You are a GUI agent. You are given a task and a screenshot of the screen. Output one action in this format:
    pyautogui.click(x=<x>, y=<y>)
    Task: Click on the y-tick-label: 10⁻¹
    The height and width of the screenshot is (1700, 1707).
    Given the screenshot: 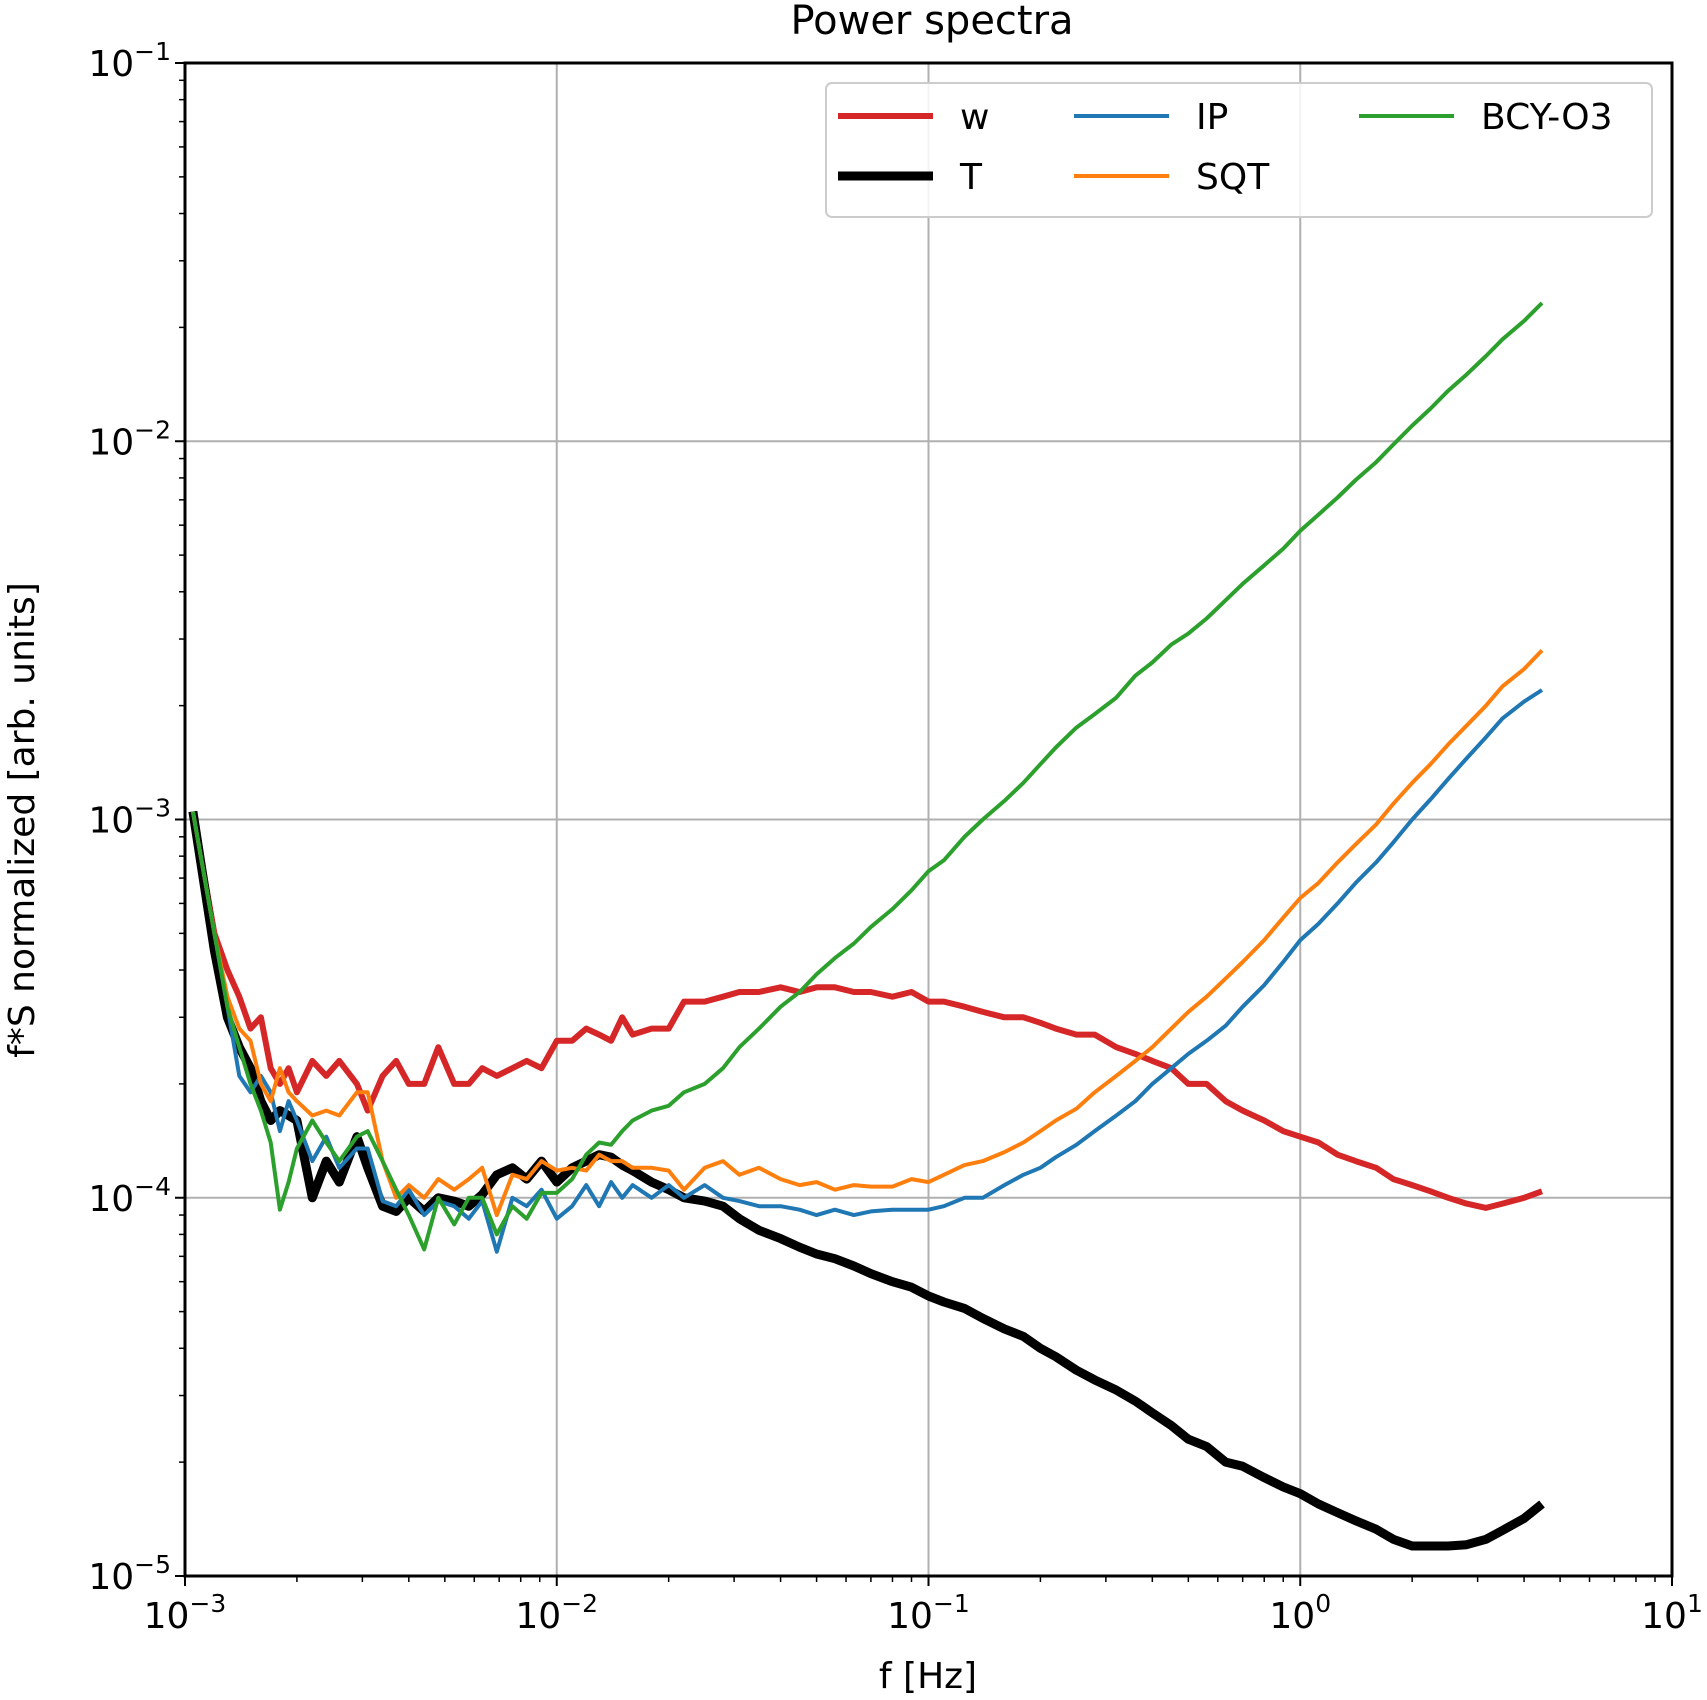 What is the action you would take?
    pyautogui.click(x=129, y=61)
    